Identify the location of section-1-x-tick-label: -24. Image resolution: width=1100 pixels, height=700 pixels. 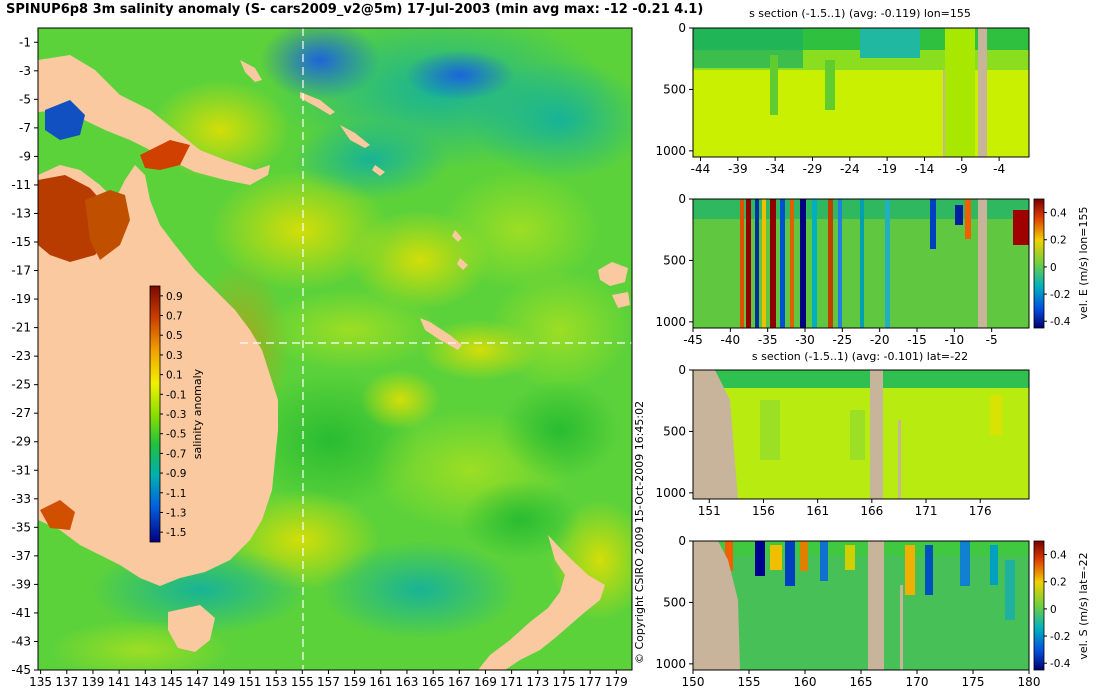
(850, 169).